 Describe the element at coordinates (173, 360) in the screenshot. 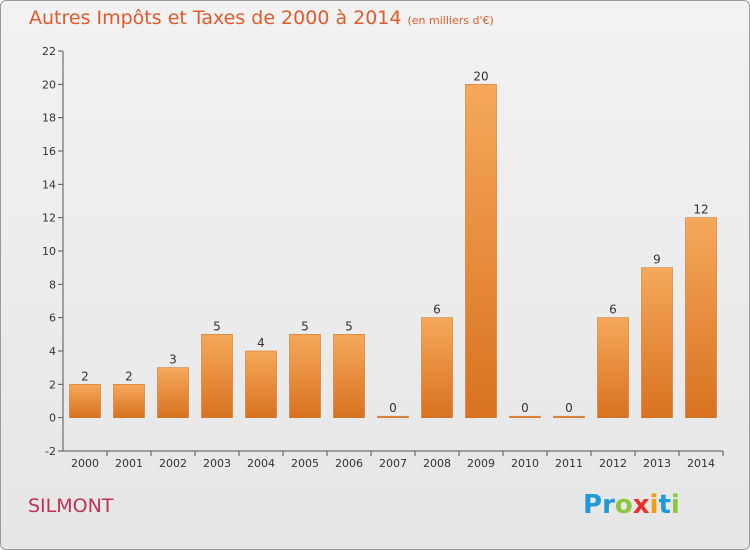

I see `bar-value-label: 3` at that location.